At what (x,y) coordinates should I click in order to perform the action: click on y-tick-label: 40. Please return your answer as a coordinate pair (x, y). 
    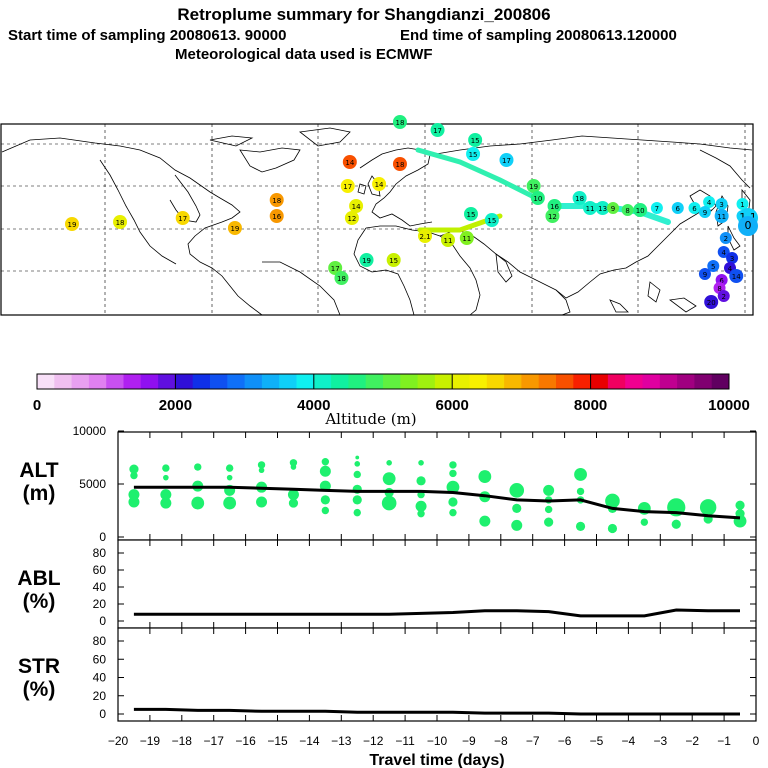
    Looking at the image, I should click on (100, 587).